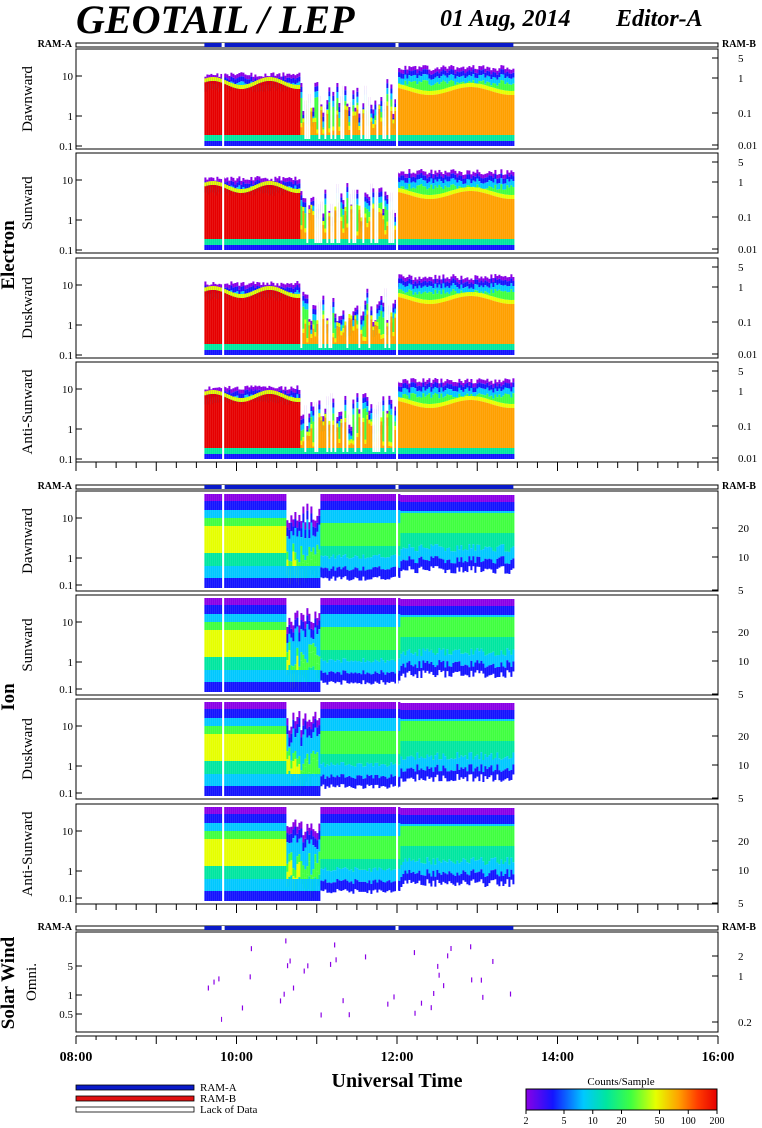 This screenshot has width=762, height=1128. I want to click on group-label-electron: Electron, so click(9, 255).